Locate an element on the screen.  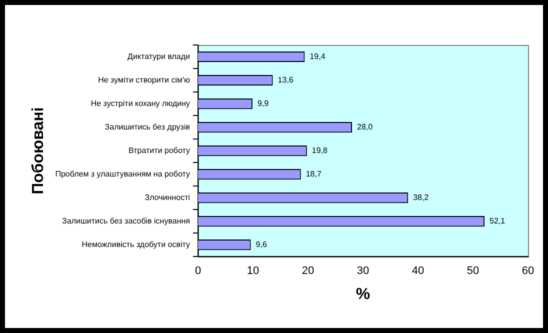
y-tick-label: Залишитись без друзів is located at coordinates (147, 127).